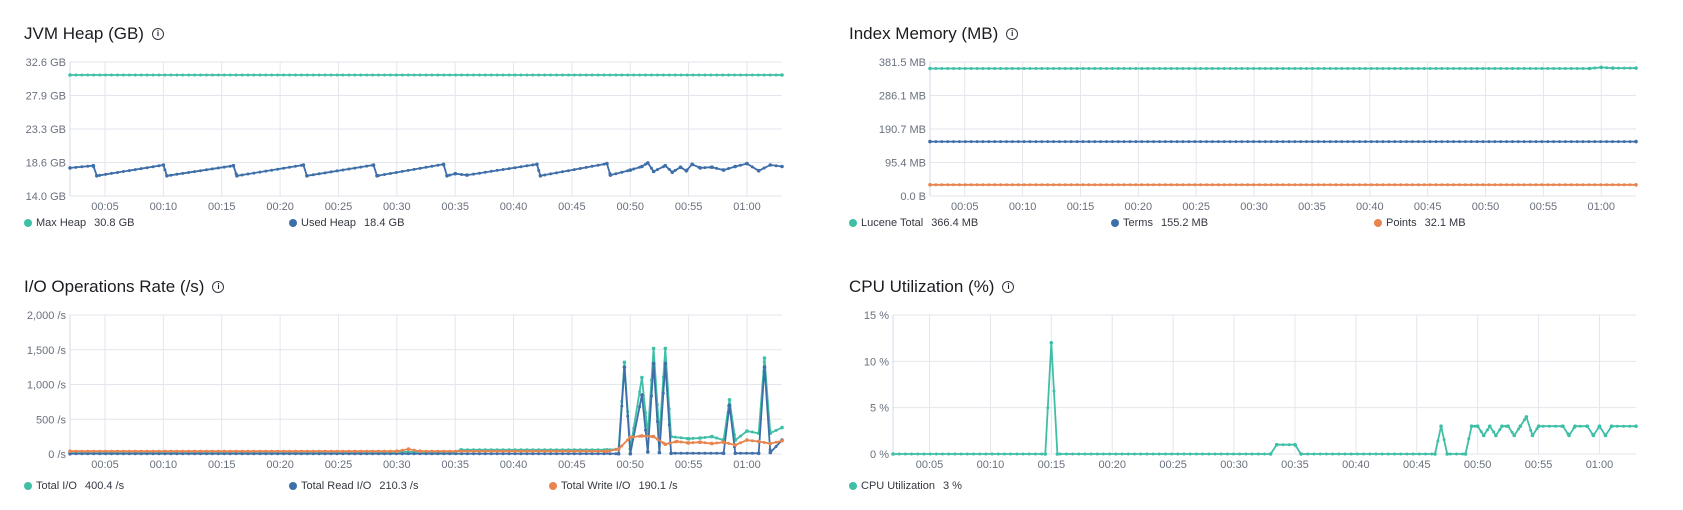  Describe the element at coordinates (79, 223) in the screenshot. I see `legend-item: Max Heap 30.8 GB` at that location.